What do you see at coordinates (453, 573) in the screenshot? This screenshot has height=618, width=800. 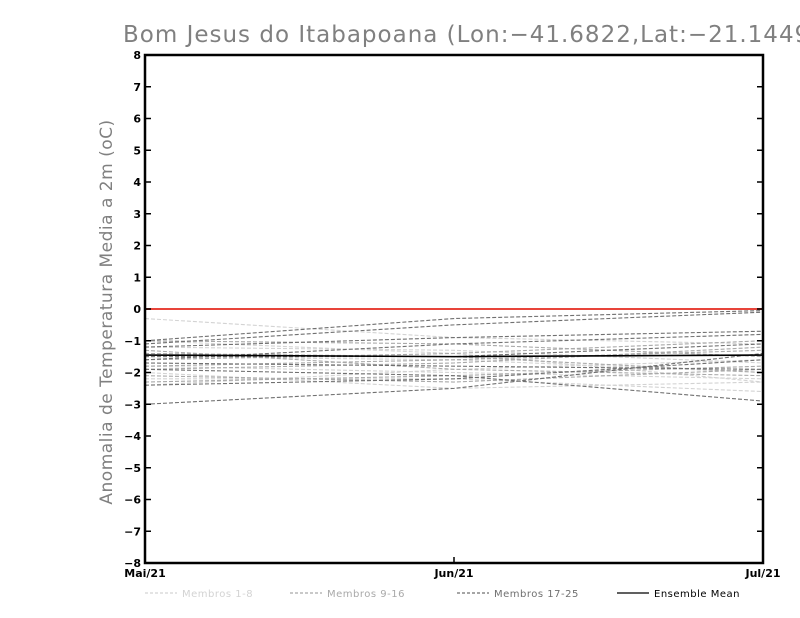 I see `x-tick-label: Jun/21` at bounding box center [453, 573].